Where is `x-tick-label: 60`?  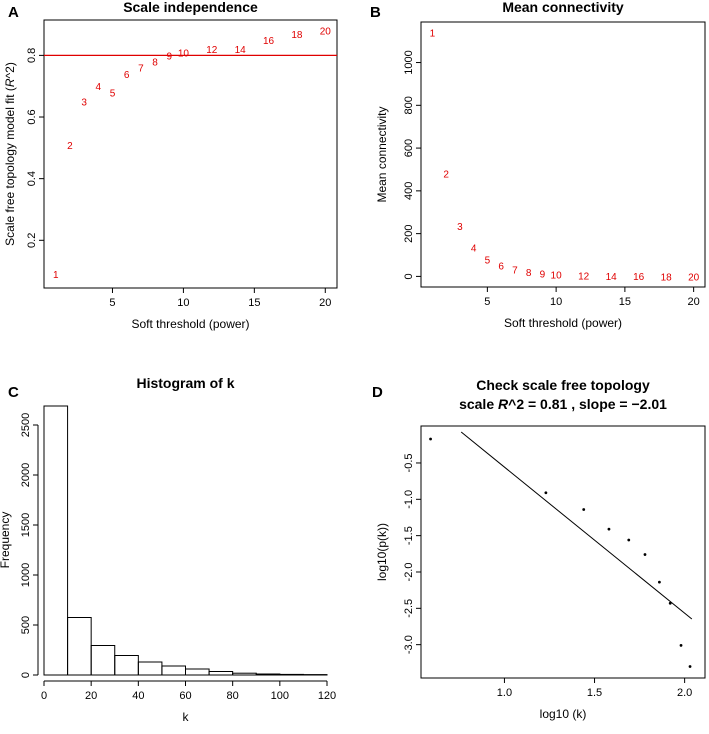 x-tick-label: 60 is located at coordinates (185, 696).